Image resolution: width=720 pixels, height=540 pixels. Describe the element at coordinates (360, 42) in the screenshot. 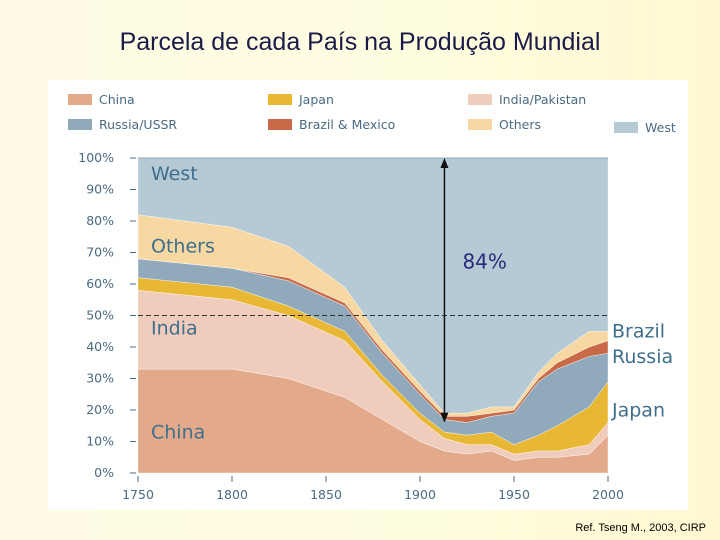

I see `page-title: Parcela de cada País na Produção Mundial` at that location.